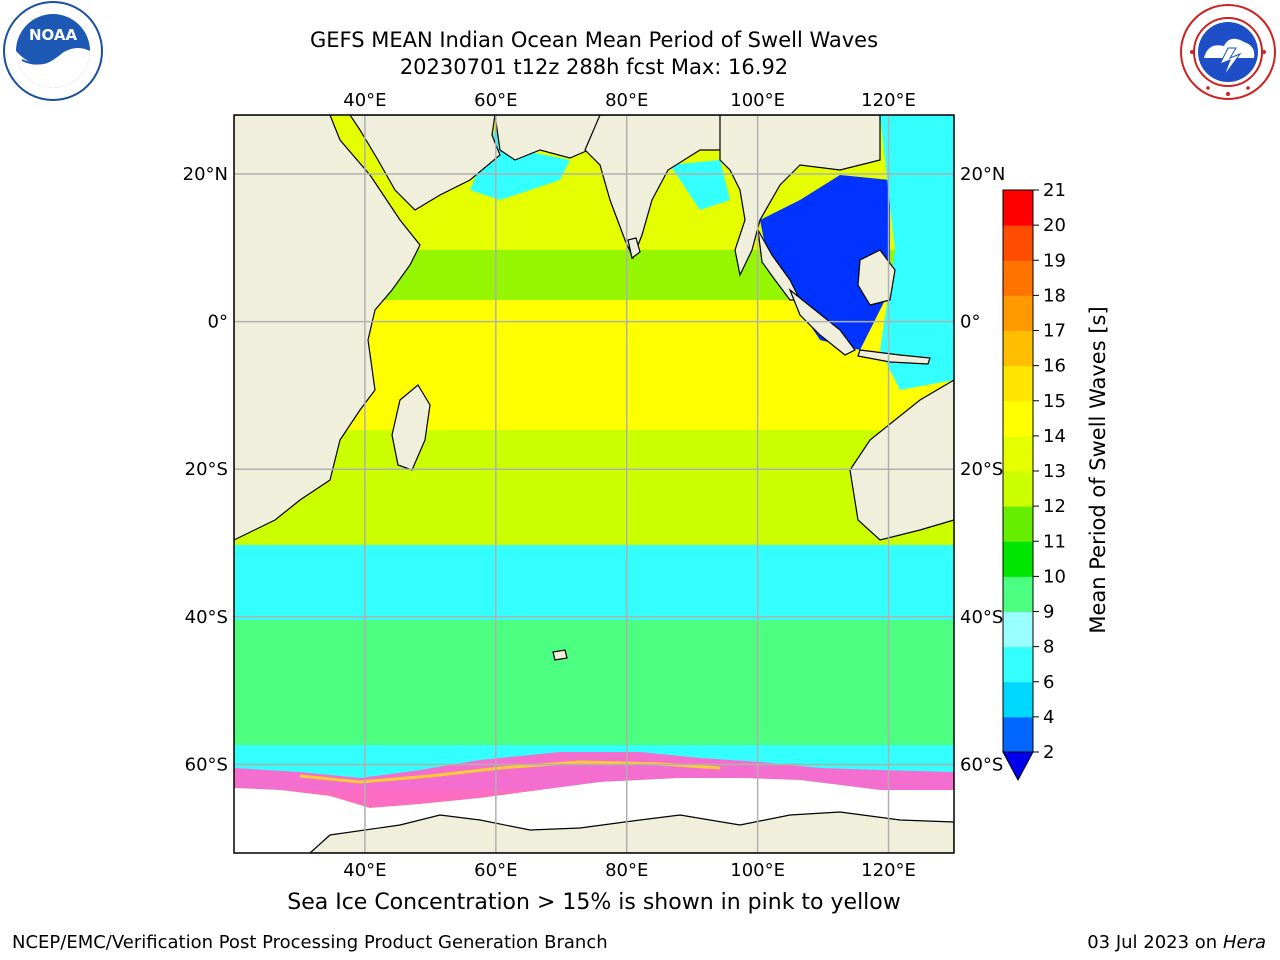  What do you see at coordinates (495, 870) in the screenshot?
I see `lon-tick-label-bottom: 60°E` at bounding box center [495, 870].